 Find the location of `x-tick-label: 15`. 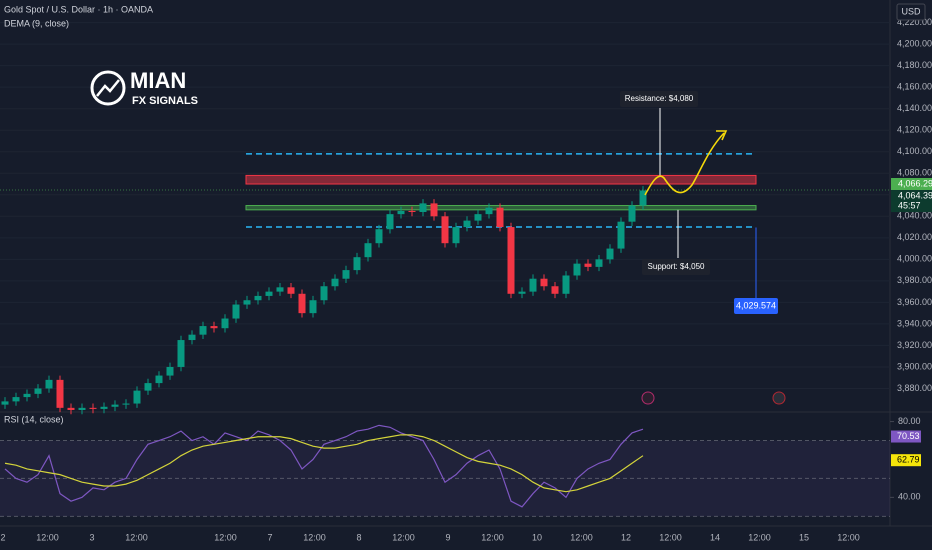

x-tick-label: 15 is located at coordinates (804, 537).